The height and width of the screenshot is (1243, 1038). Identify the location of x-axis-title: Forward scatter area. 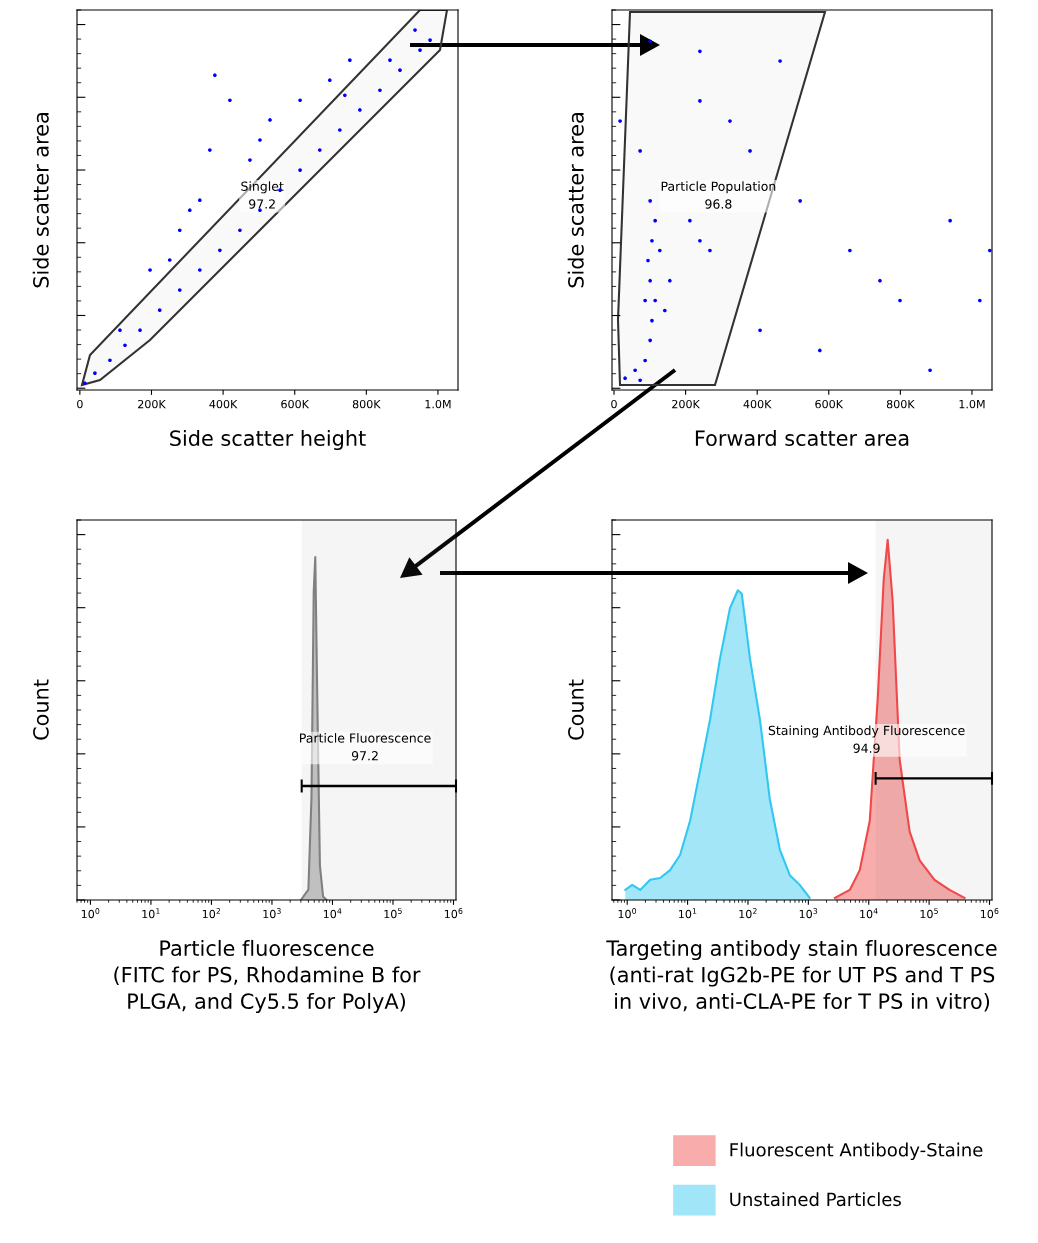
(802, 438).